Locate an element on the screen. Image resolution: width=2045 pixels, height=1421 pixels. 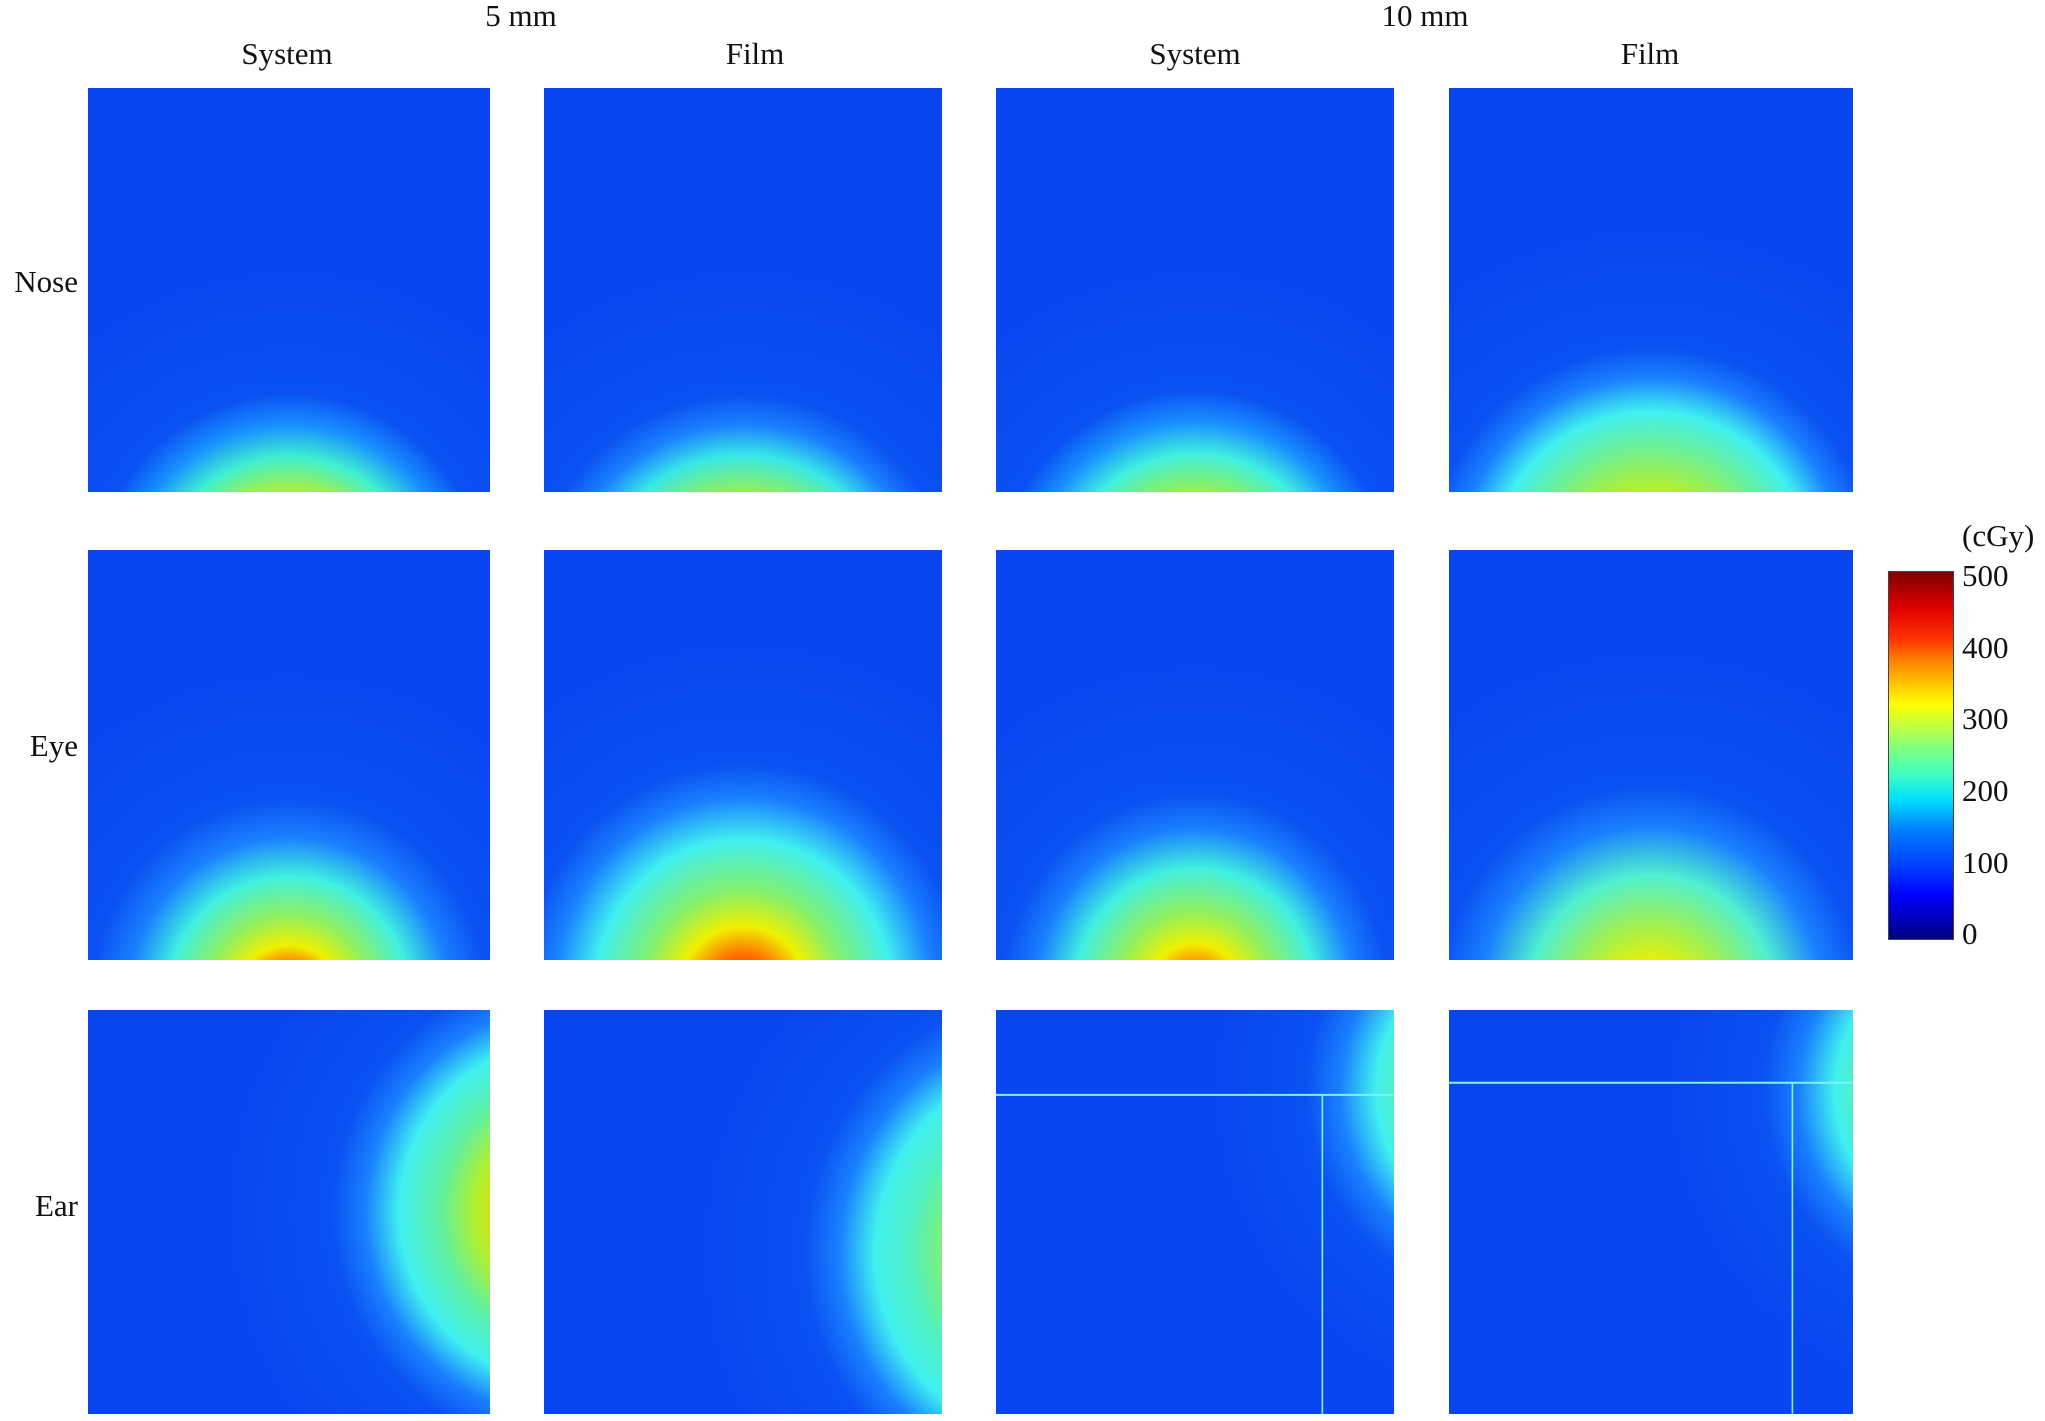
row-label-eye: Eye is located at coordinates (53, 745).